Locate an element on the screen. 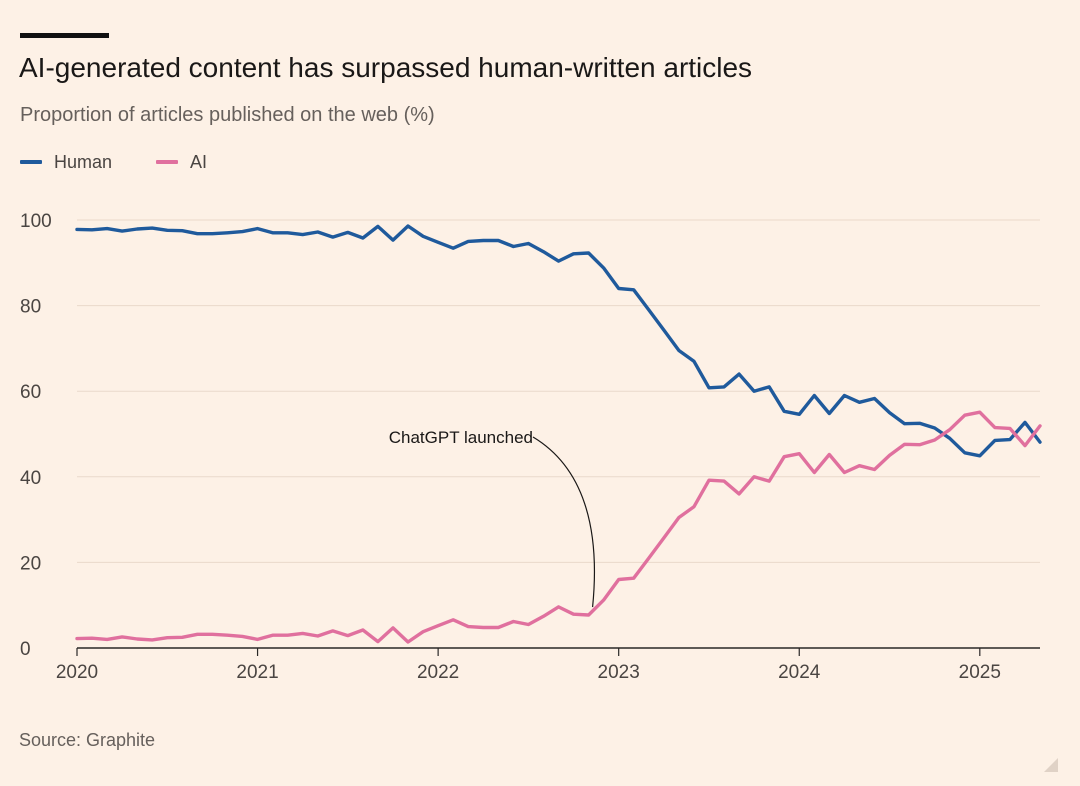  x-tick-label-2020: 2020 is located at coordinates (77, 672).